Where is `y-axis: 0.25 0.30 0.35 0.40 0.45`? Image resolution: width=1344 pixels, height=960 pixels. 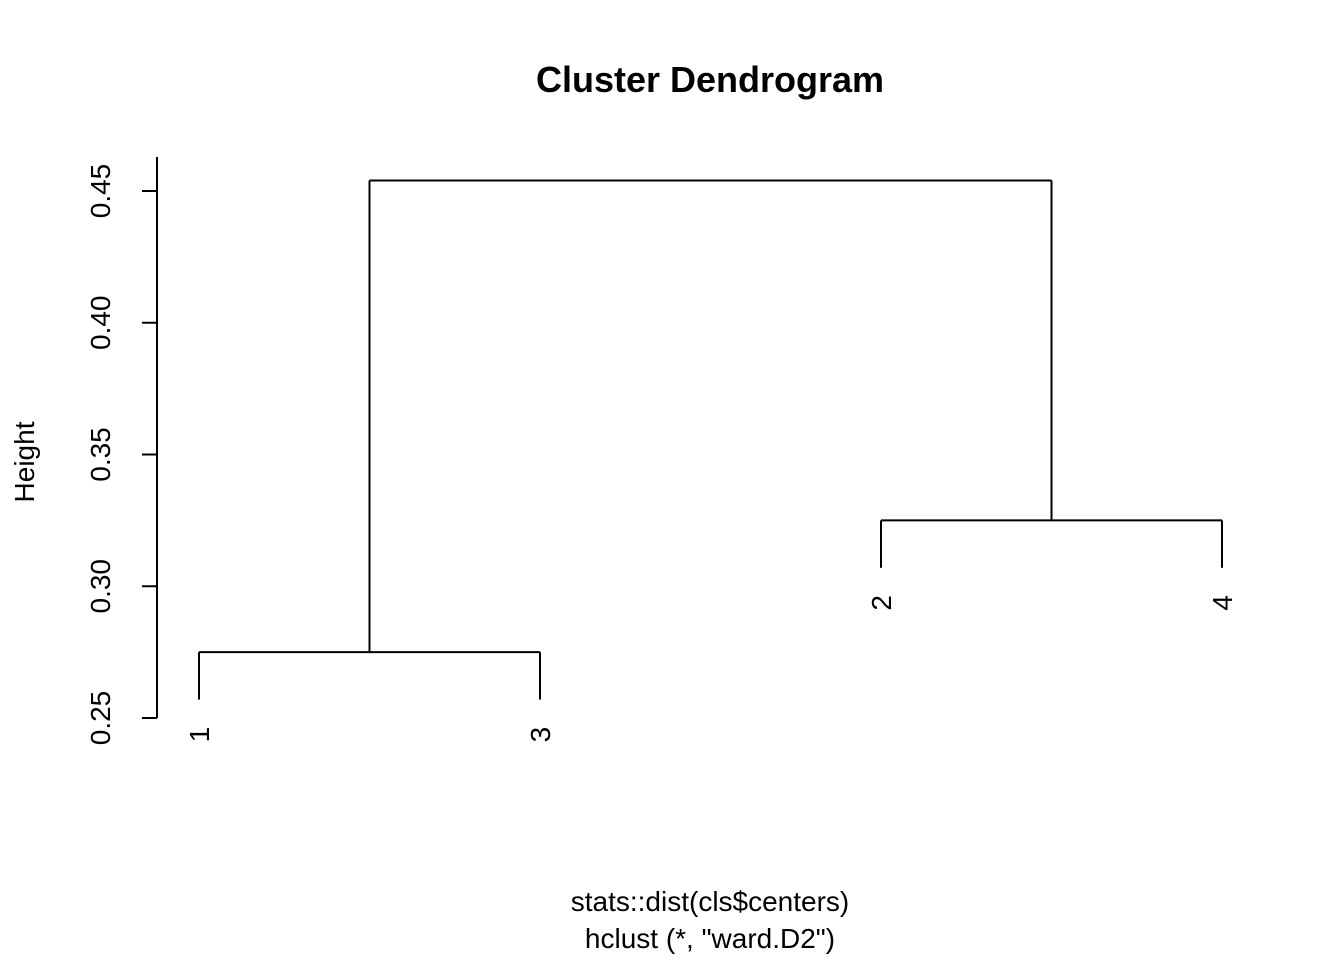 y-axis: 0.25 0.30 0.35 0.40 0.45 is located at coordinates (121, 451).